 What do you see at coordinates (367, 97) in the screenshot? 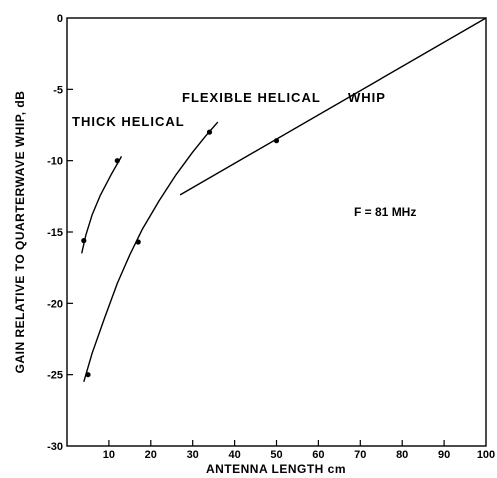
I see `series-label-whip: WHIP` at bounding box center [367, 97].